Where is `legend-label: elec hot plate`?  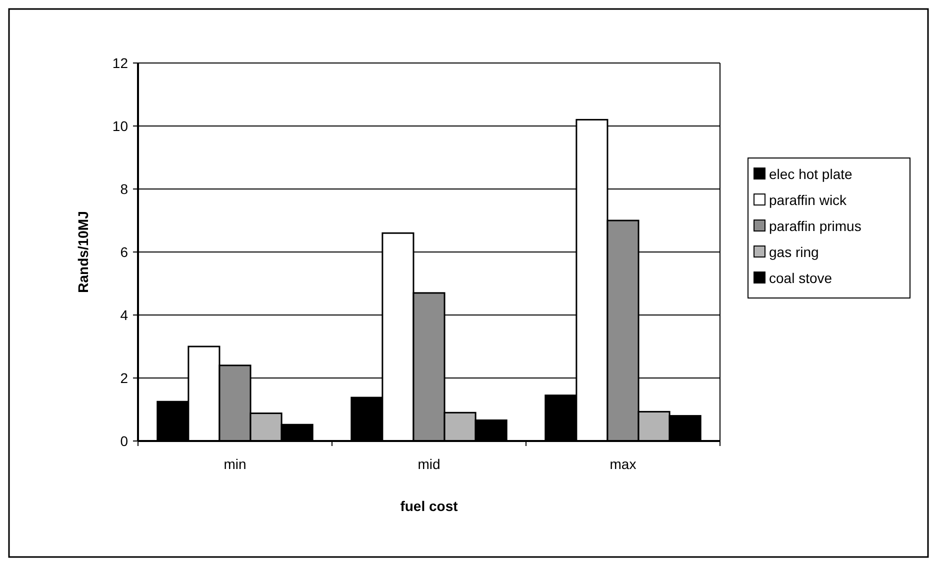 legend-label: elec hot plate is located at coordinates (810, 174).